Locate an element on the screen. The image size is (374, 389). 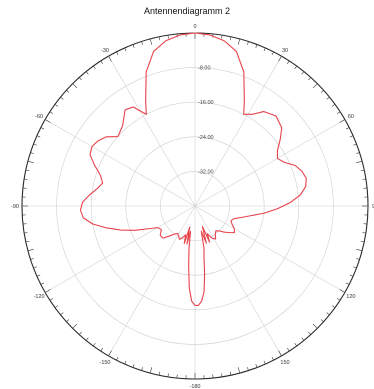
angle-label: 60 is located at coordinates (351, 117).